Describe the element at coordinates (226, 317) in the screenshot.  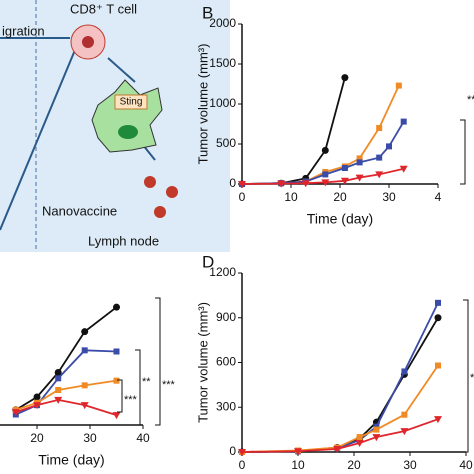
I see `y-tick-label: 900` at that location.